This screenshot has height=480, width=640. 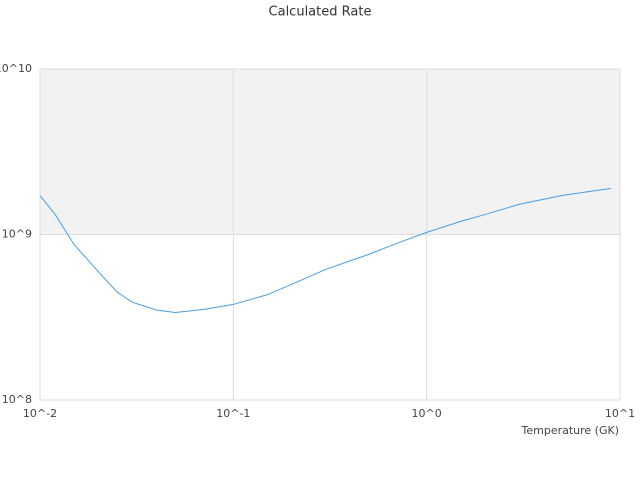 I want to click on y-tick-label: 10^10, so click(x=16, y=68).